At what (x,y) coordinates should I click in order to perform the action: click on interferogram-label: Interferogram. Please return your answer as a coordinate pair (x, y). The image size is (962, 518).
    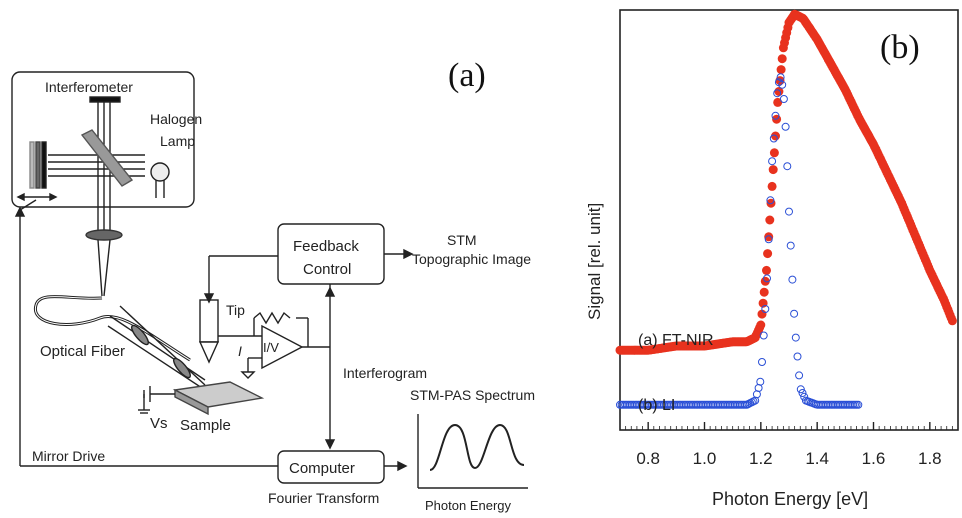
    Looking at the image, I should click on (385, 373).